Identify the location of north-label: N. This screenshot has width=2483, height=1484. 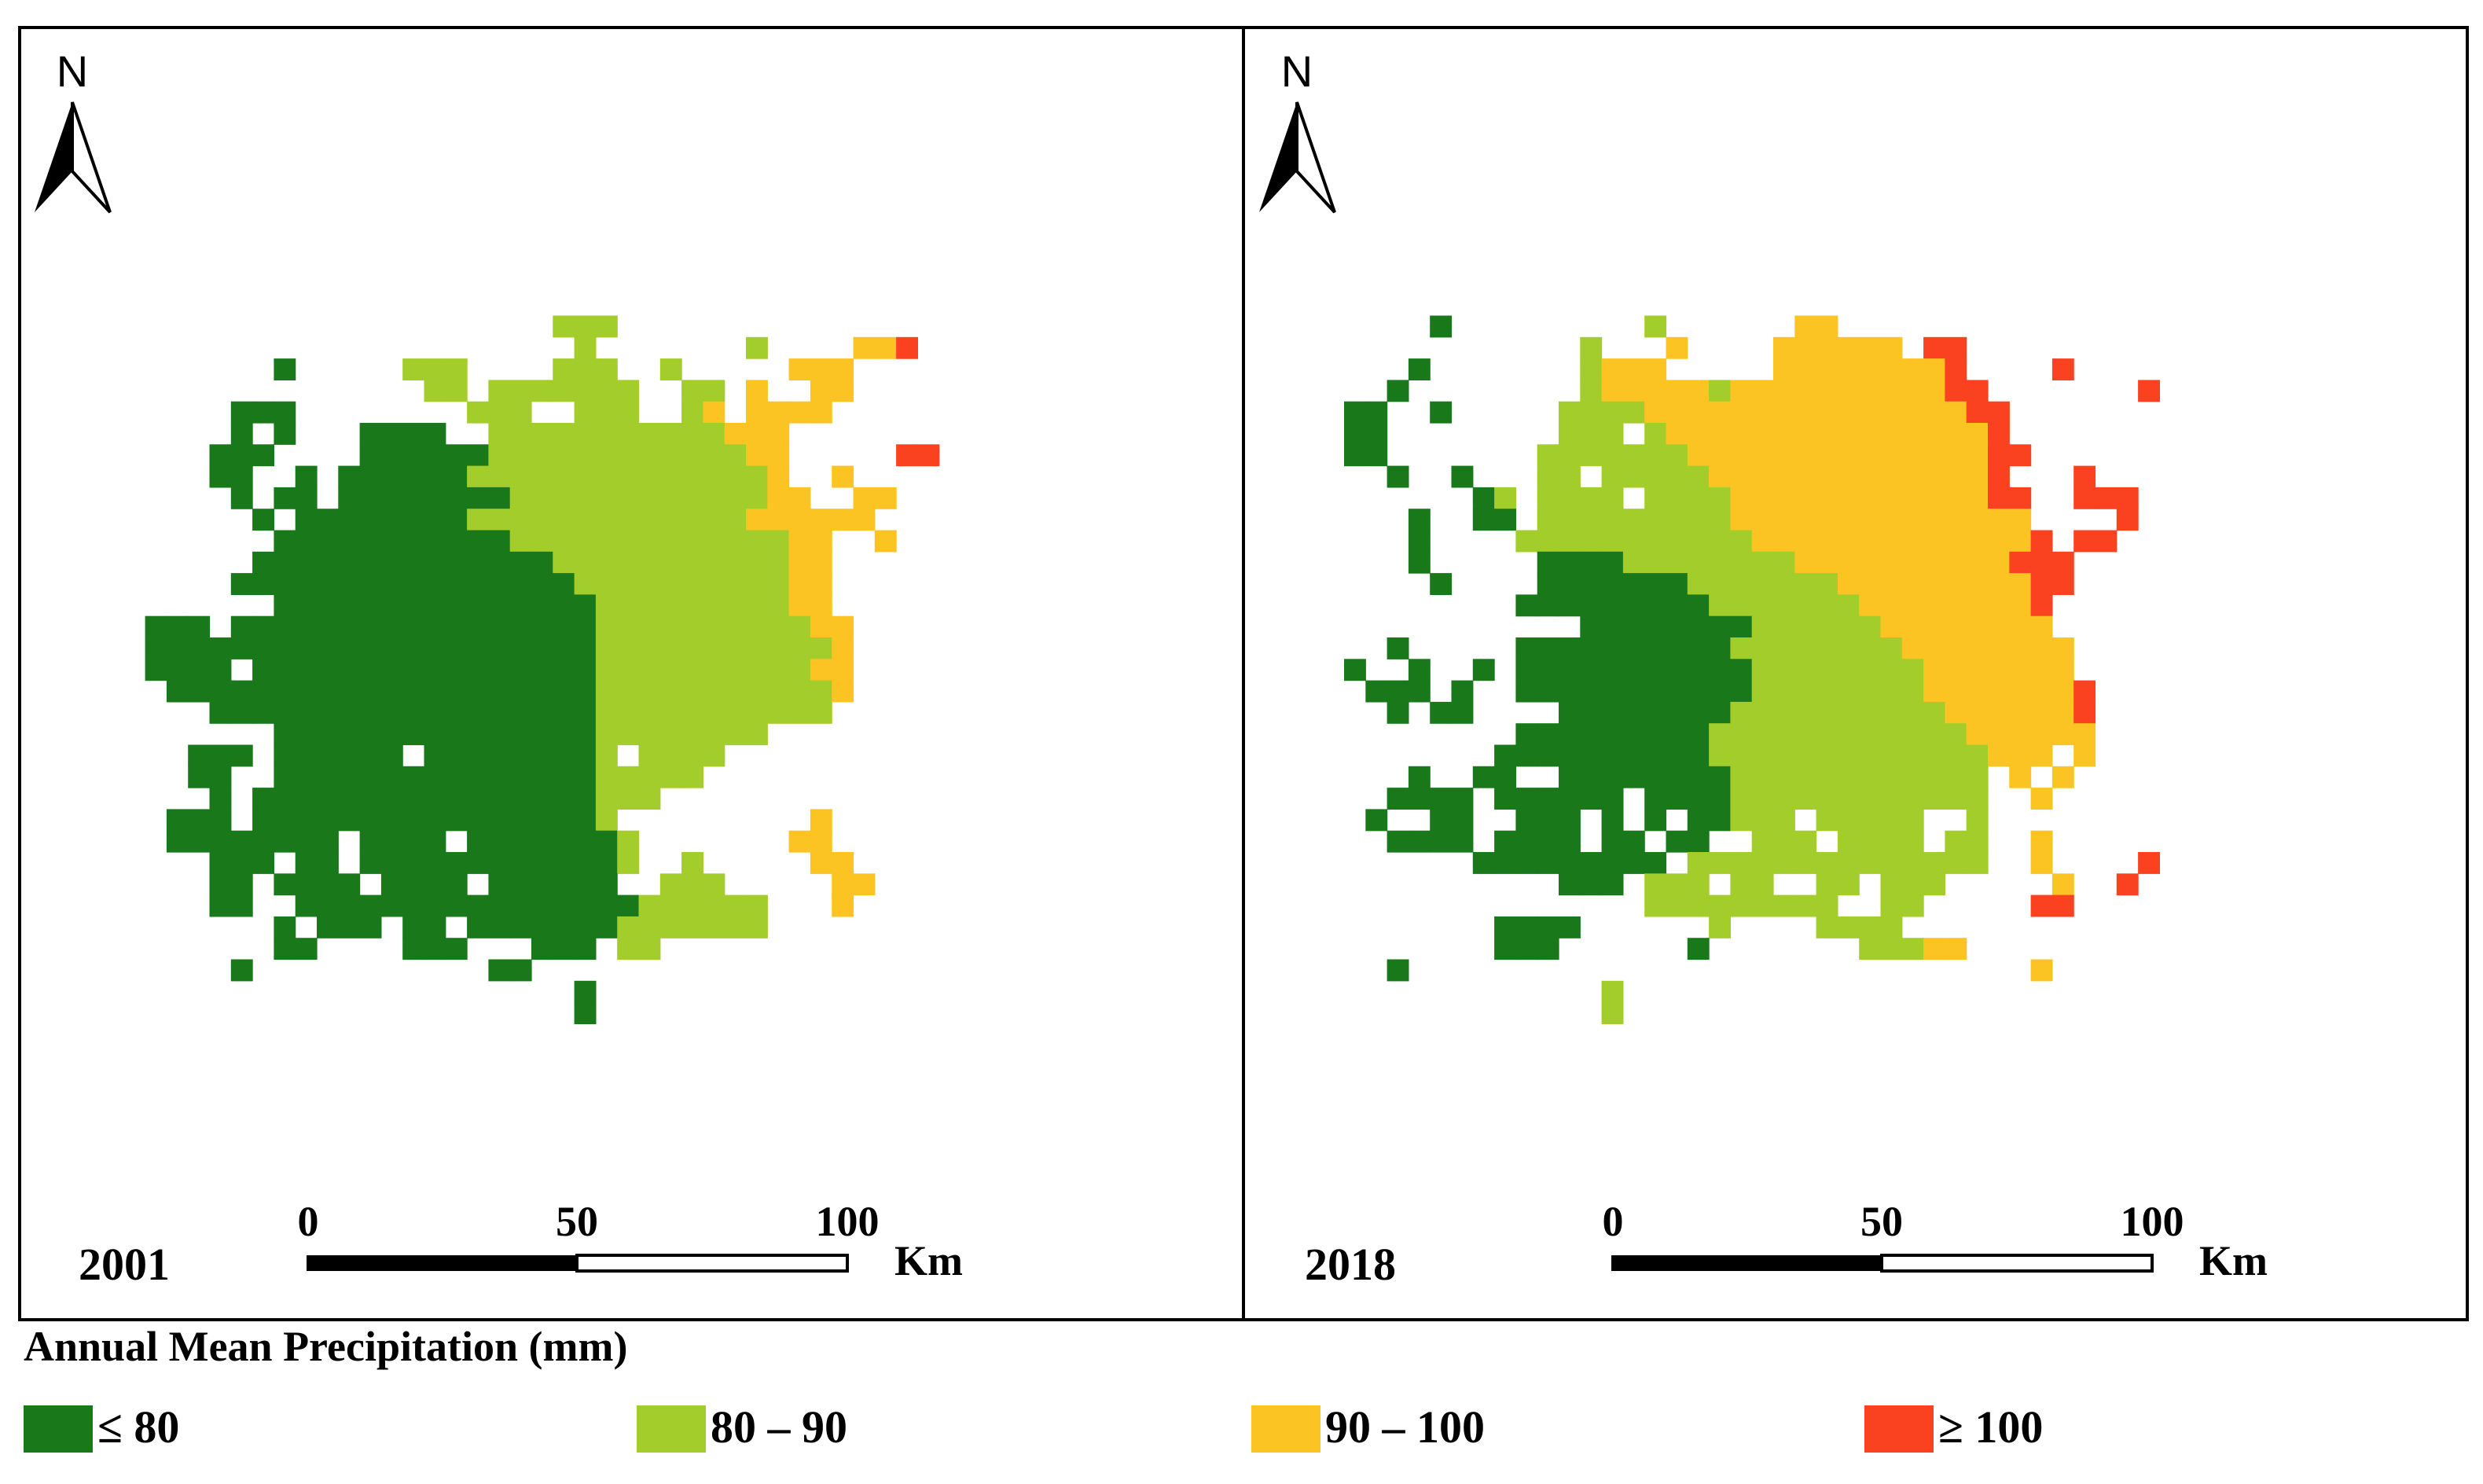
(72, 71).